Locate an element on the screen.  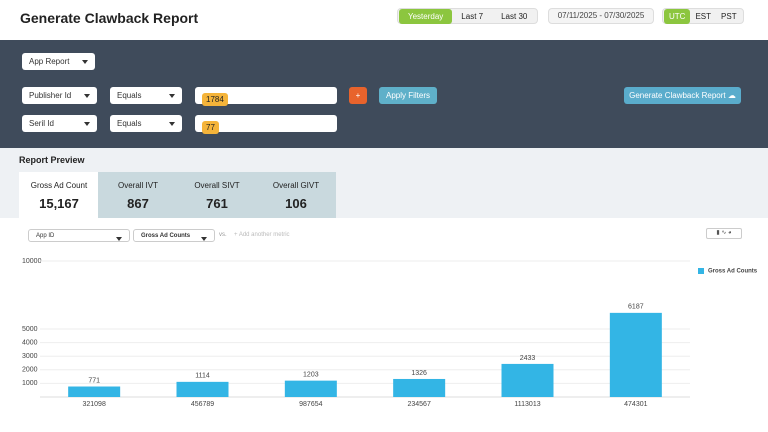
date-range: 07/11/2025 - 07/30/2025 is located at coordinates (601, 16).